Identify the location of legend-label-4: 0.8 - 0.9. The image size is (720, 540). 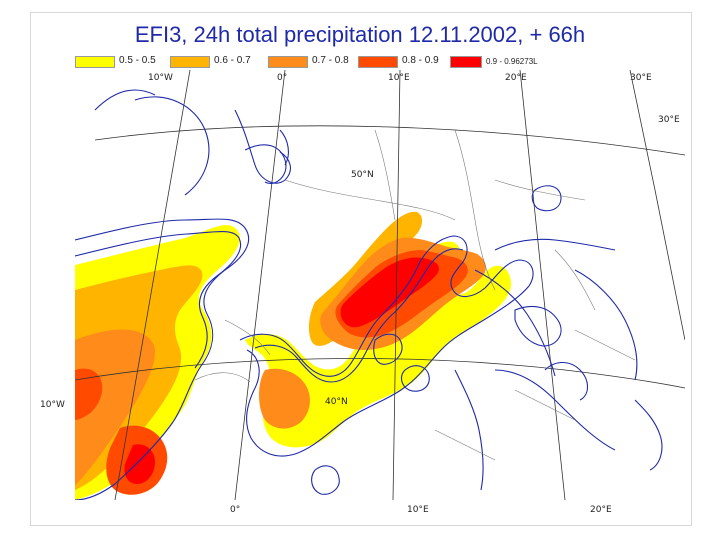
(420, 60).